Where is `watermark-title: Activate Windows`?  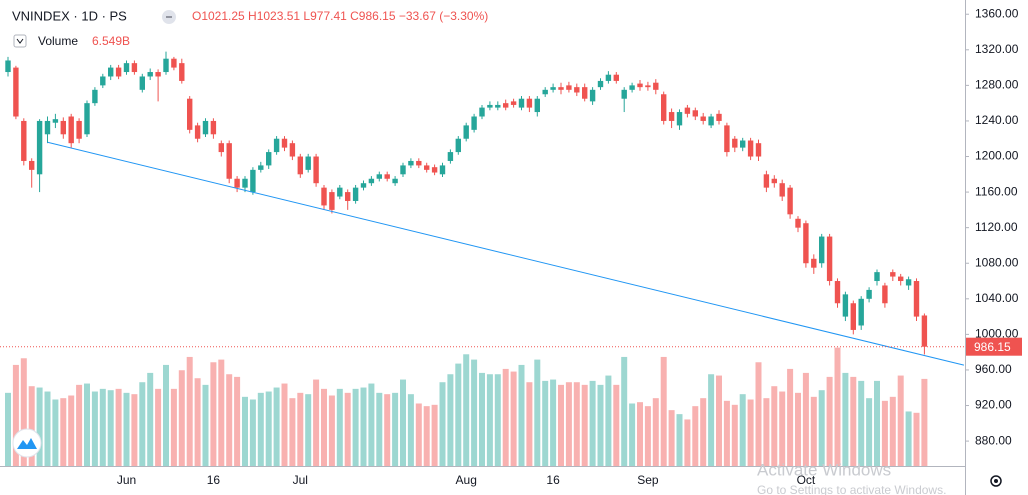 watermark-title: Activate Windows is located at coordinates (824, 469).